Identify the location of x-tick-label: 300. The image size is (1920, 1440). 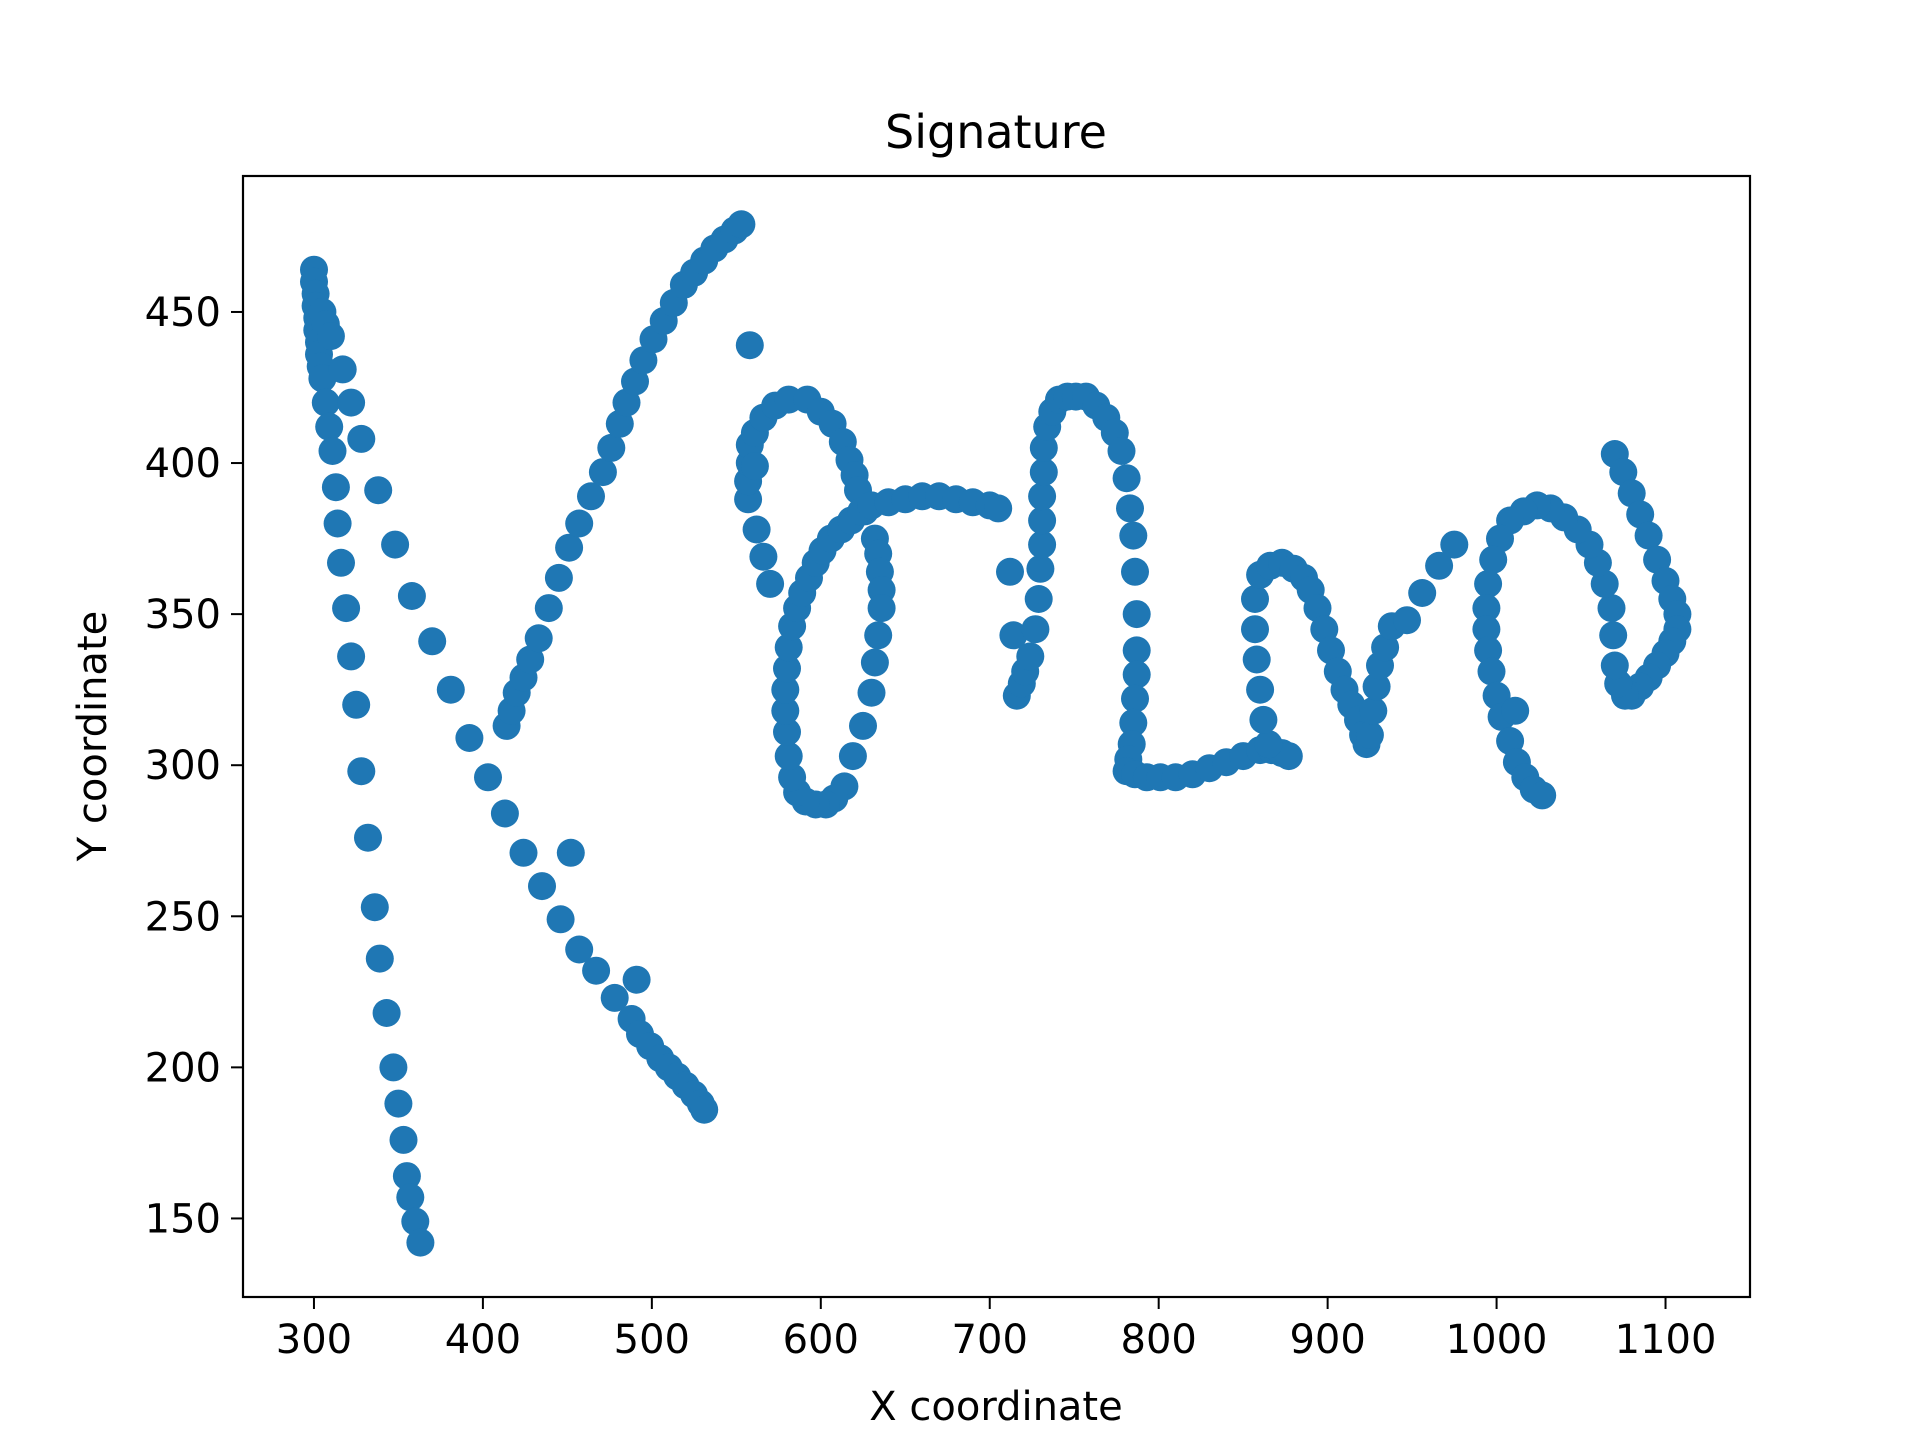
(314, 1340).